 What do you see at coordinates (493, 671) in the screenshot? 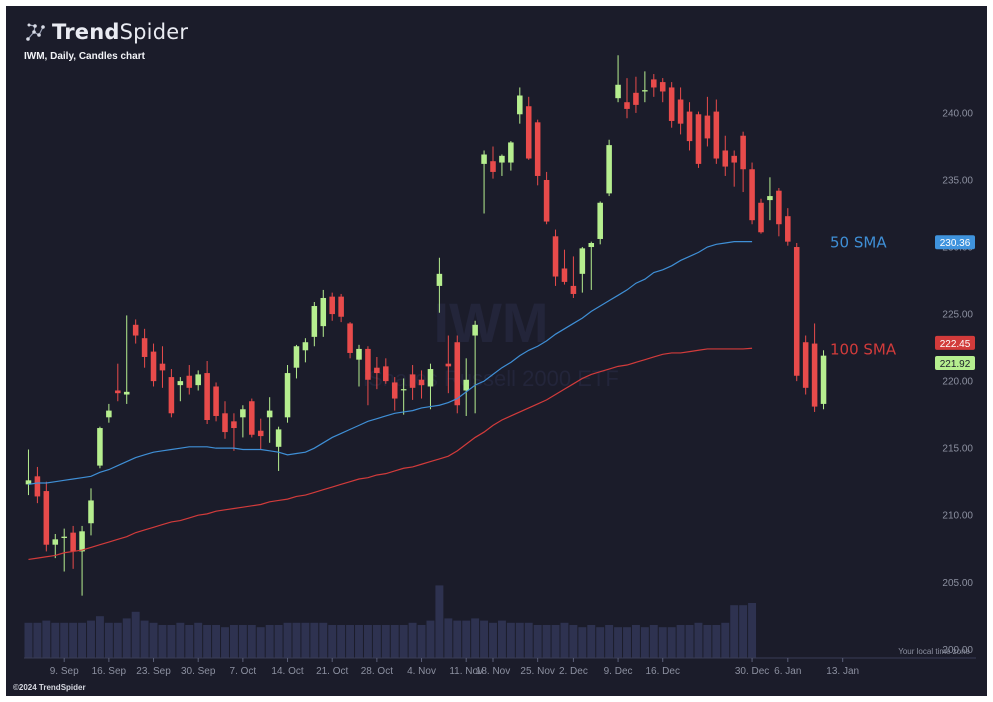
I see `x-tick-label: 18. Nov` at bounding box center [493, 671].